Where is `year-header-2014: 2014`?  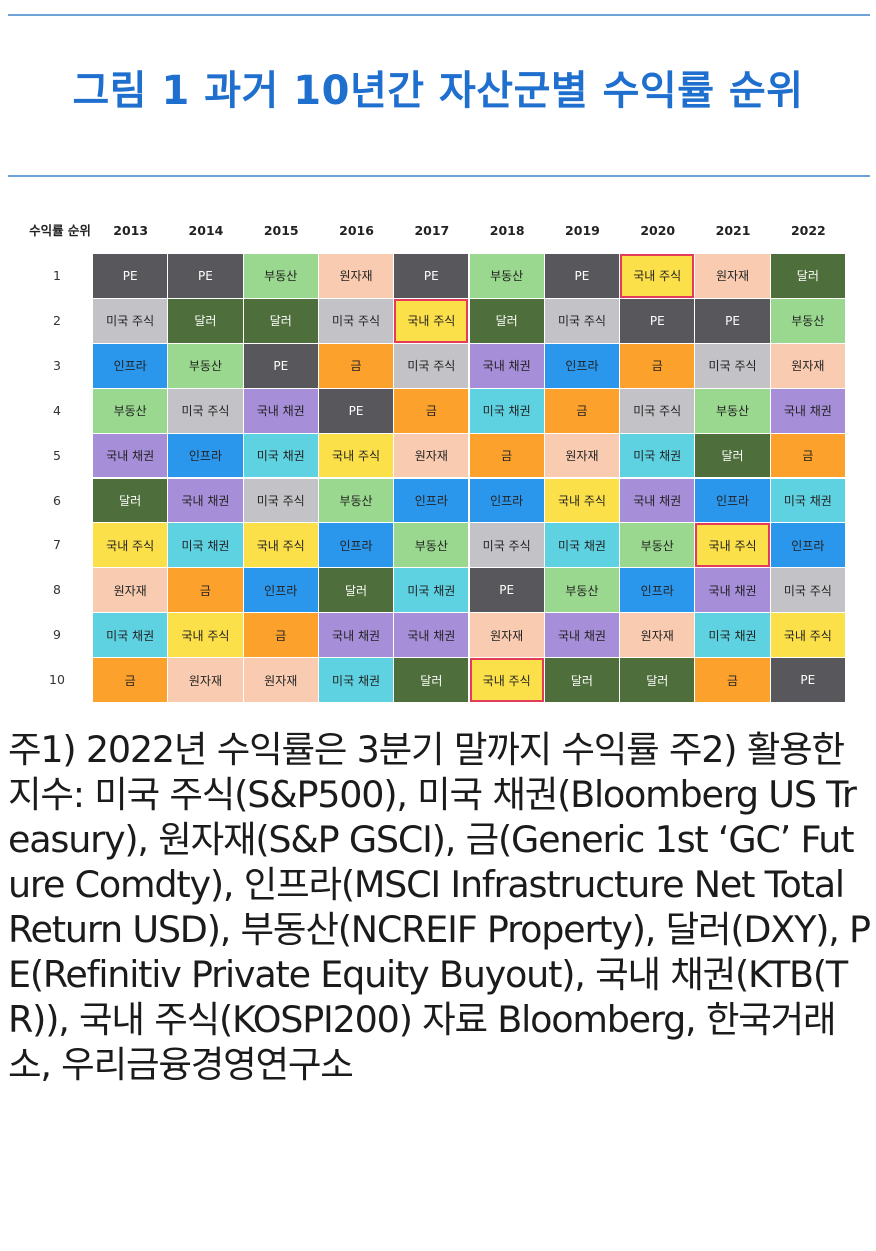 year-header-2014: 2014 is located at coordinates (206, 230).